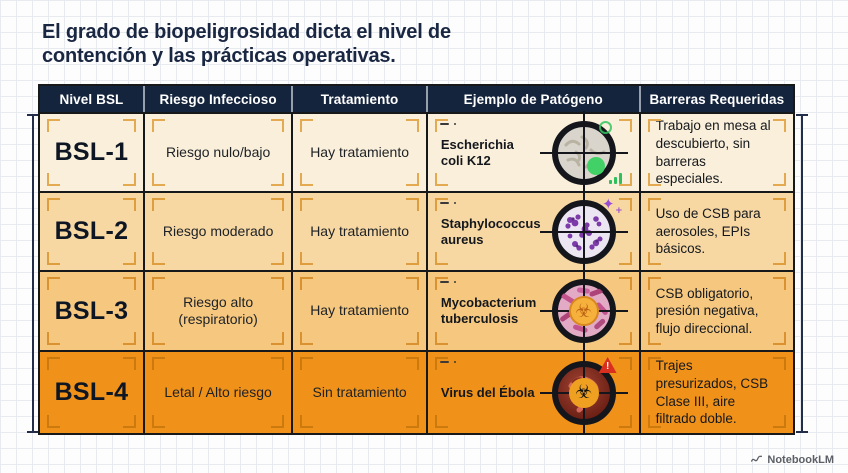 This screenshot has height=473, width=848. Describe the element at coordinates (708, 231) in the screenshot. I see `barriers-text: Uso de CSB para aerosoles, EPIs básicos.` at that location.